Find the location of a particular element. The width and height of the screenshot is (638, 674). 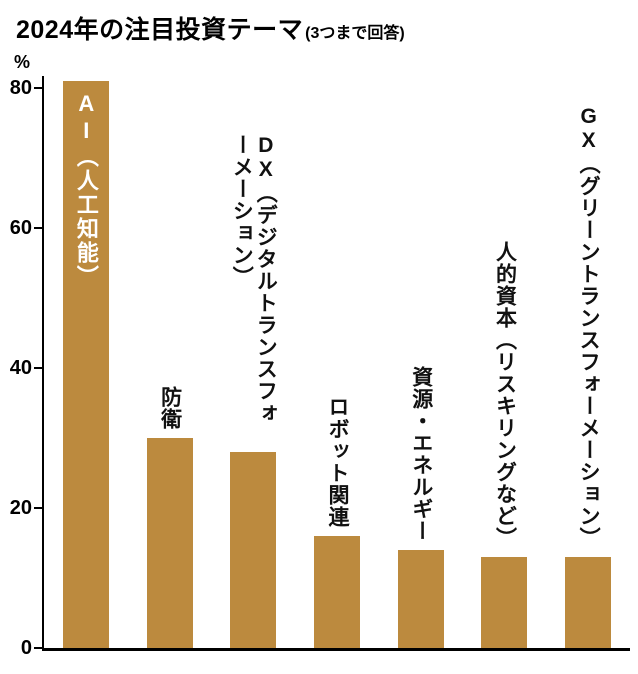

y-tick-label: 40 is located at coordinates (20, 368).